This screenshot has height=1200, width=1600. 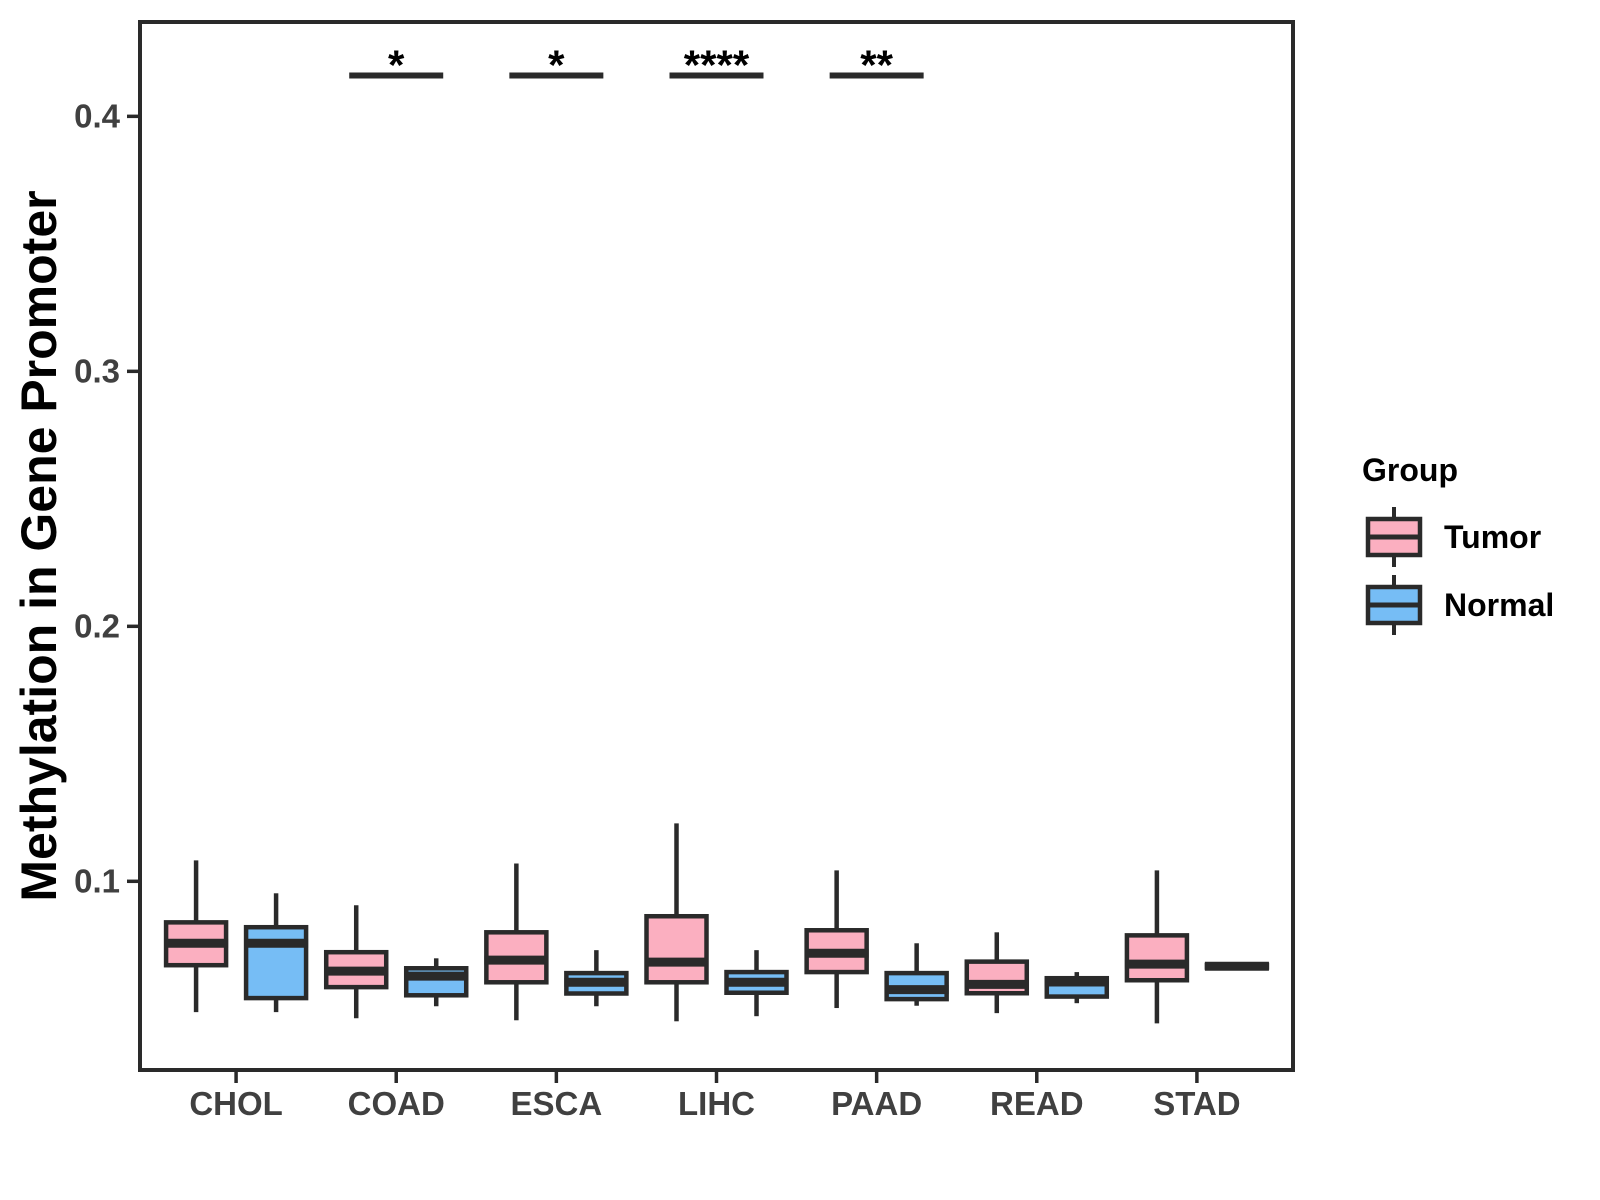 I want to click on boxplot-esca-tumor, so click(x=516, y=942).